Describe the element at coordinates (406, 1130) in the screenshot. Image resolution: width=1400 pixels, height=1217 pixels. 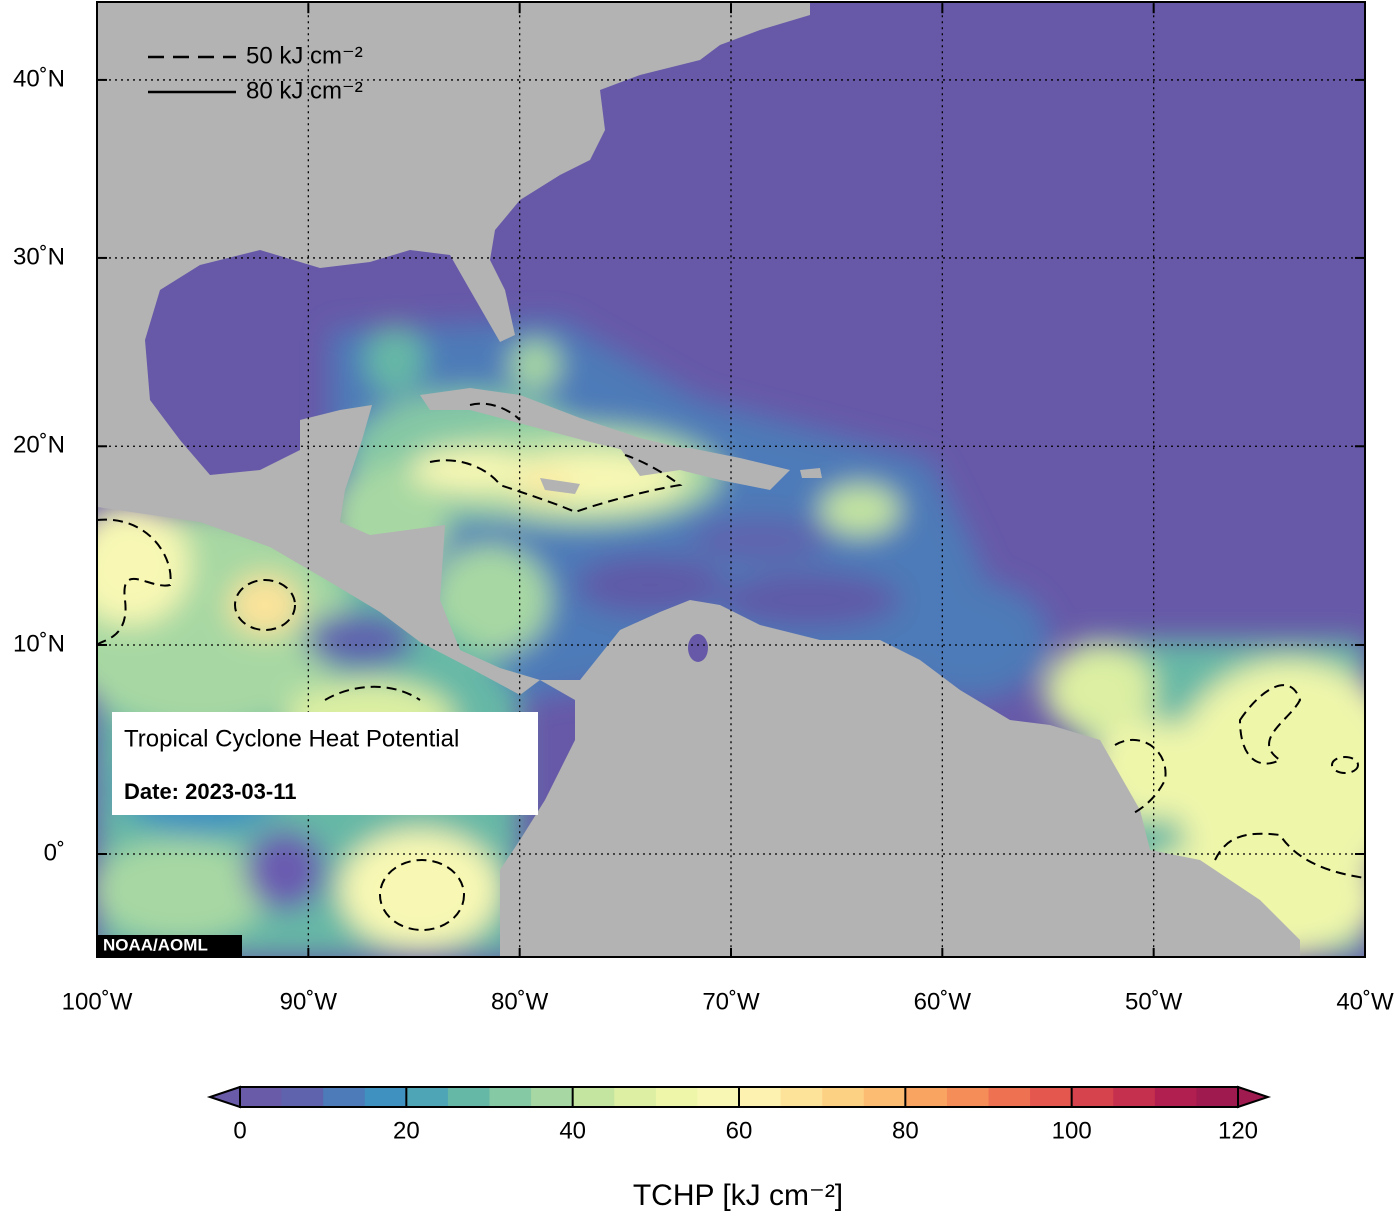
I see `colorbar-tick-label: 20` at that location.